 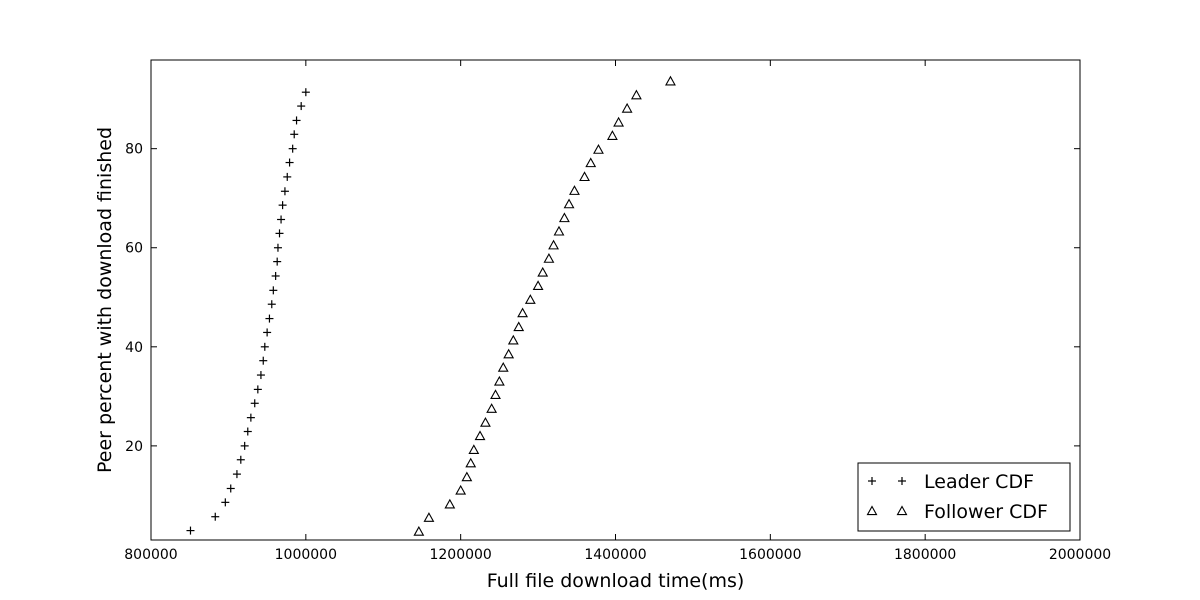 I want to click on legend-item: Follower CDF, so click(x=957, y=512).